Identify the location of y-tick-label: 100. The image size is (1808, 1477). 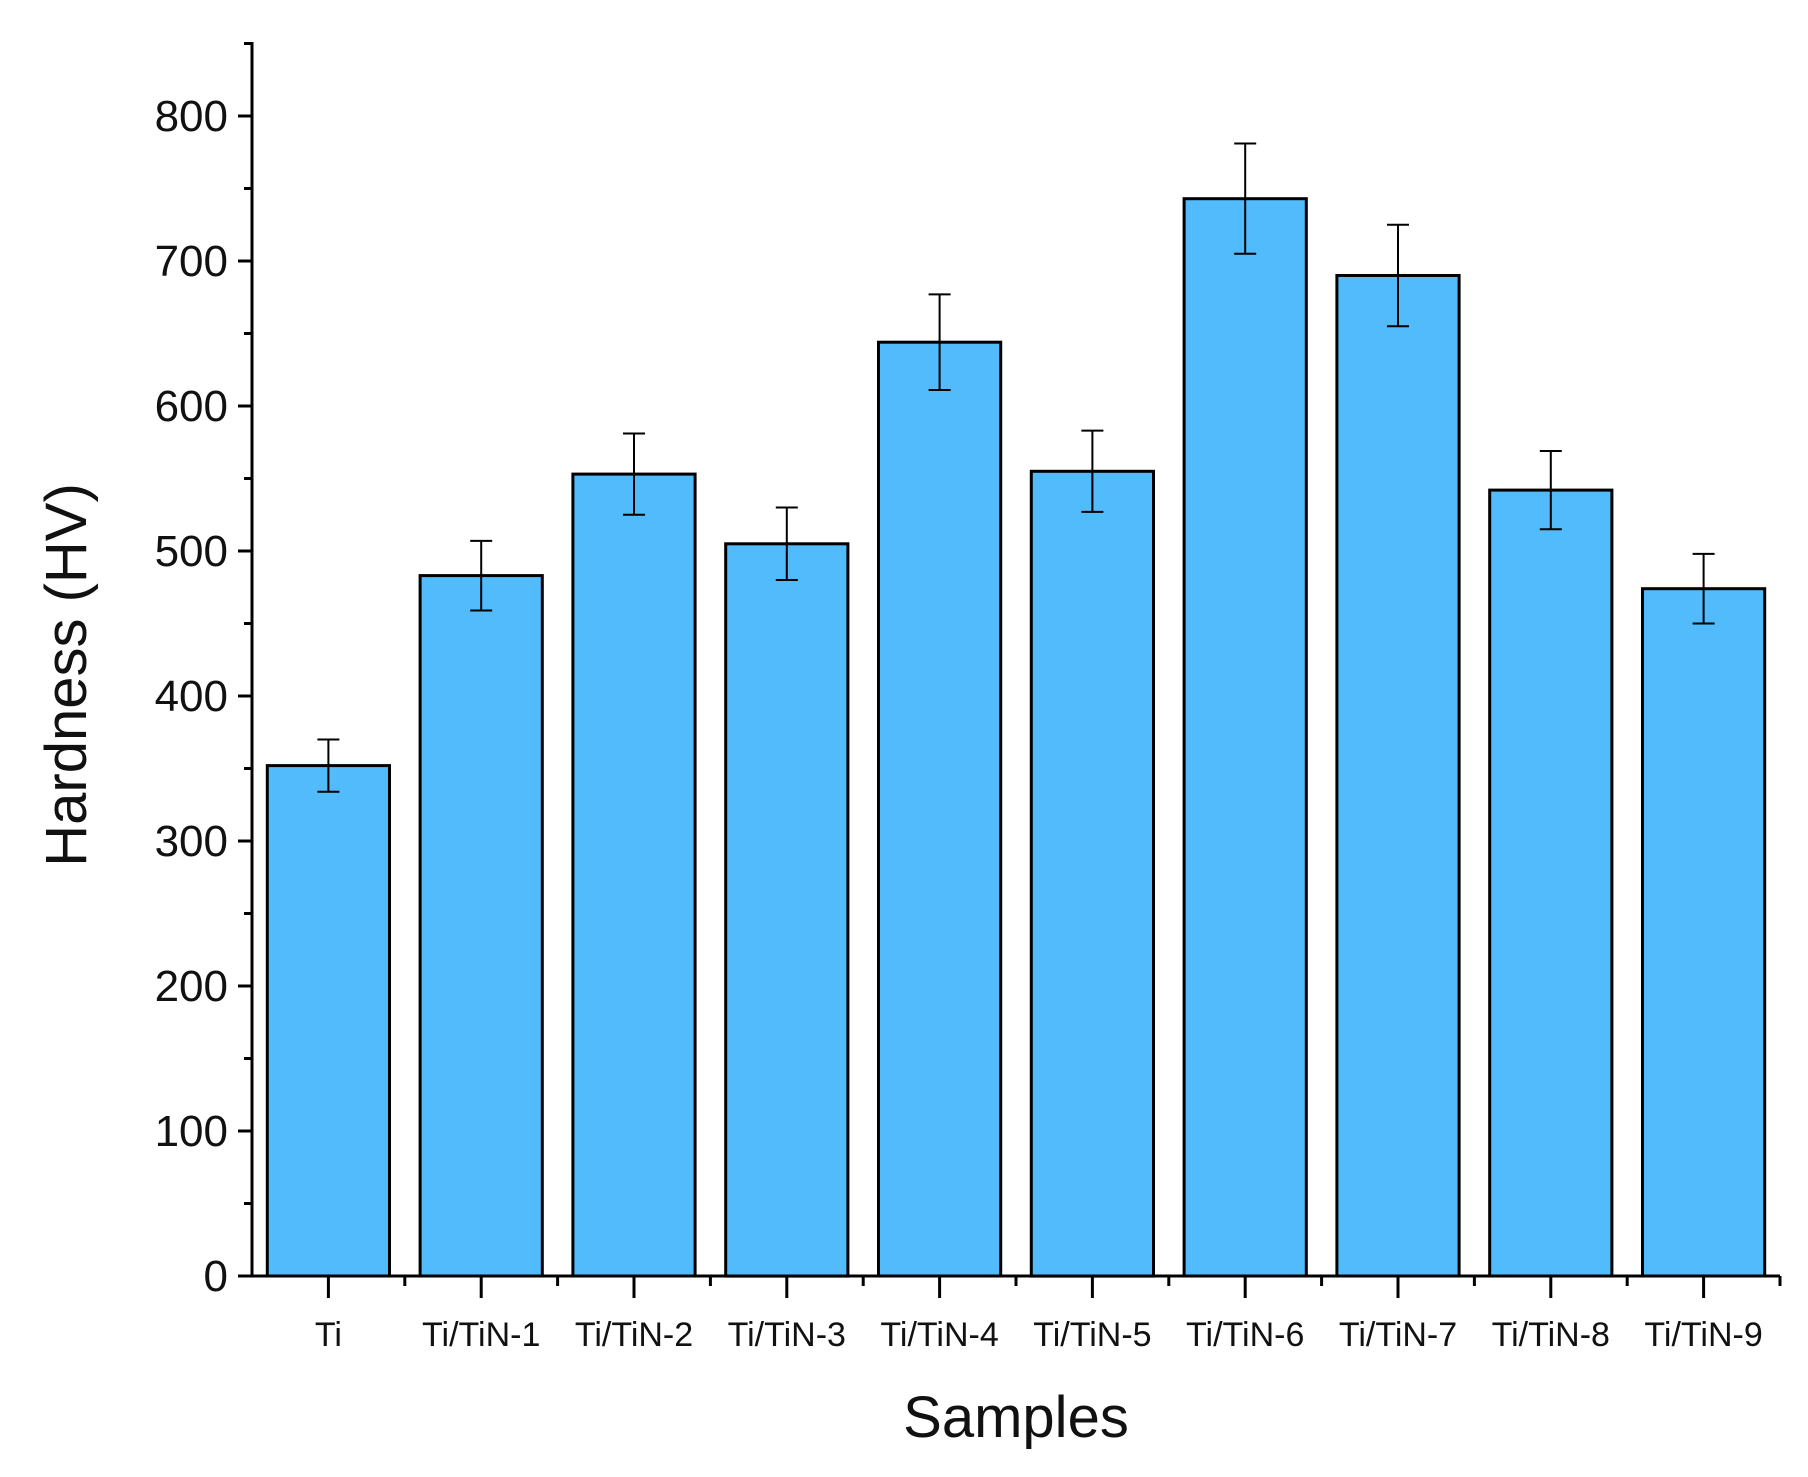
(191, 1131).